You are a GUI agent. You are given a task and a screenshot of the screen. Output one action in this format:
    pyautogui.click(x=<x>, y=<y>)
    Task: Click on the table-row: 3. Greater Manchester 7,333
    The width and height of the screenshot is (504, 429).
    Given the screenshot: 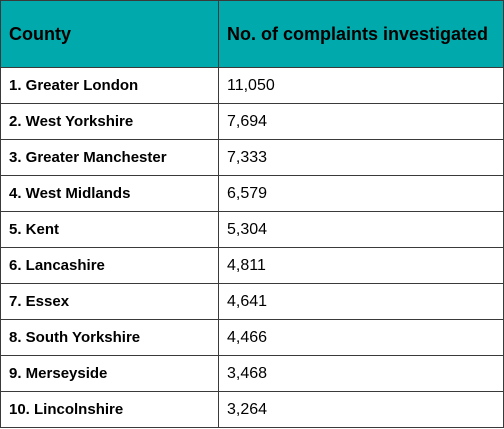 What is the action you would take?
    pyautogui.click(x=252, y=157)
    